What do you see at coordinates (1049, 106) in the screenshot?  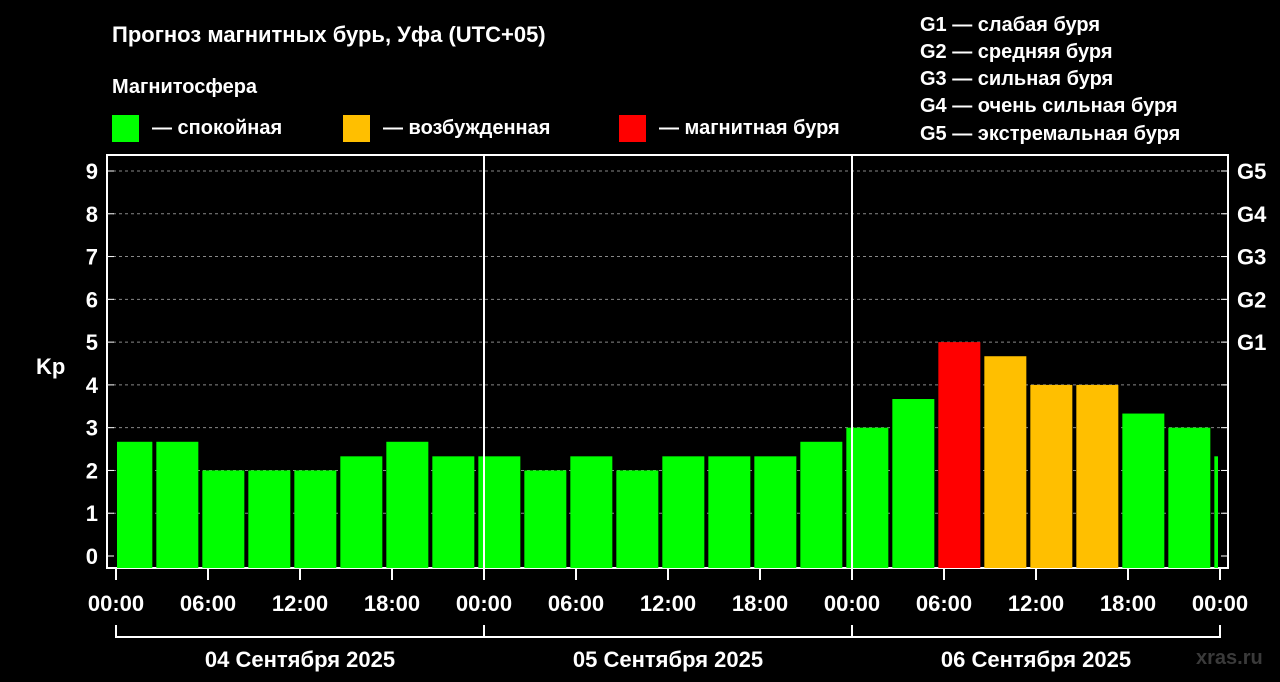 I see `gscale-g4: G4 — очень сильная буря` at bounding box center [1049, 106].